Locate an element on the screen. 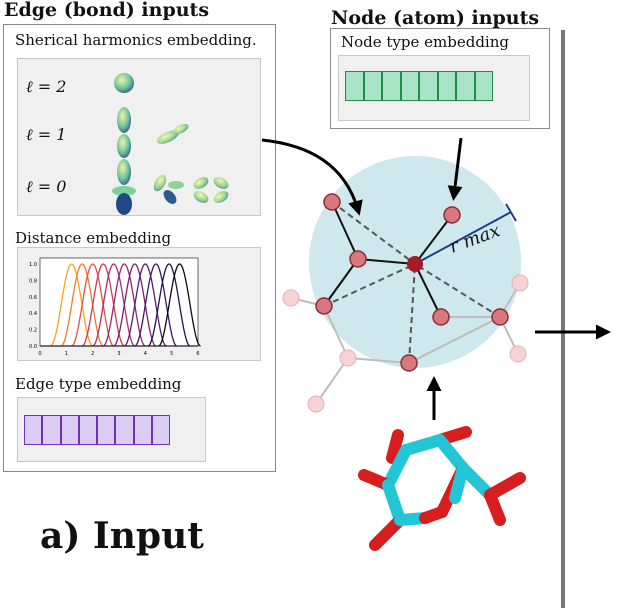  harmonic-l1-label: ℓ = 1 is located at coordinates (46, 134).